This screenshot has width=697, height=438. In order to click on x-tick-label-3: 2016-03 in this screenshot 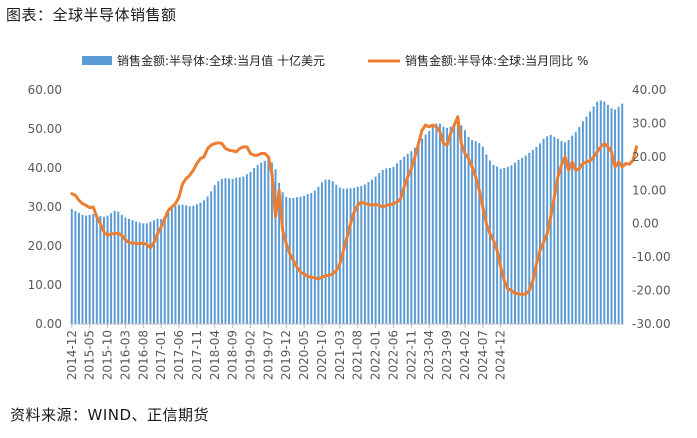, I will do `click(125, 355)`.